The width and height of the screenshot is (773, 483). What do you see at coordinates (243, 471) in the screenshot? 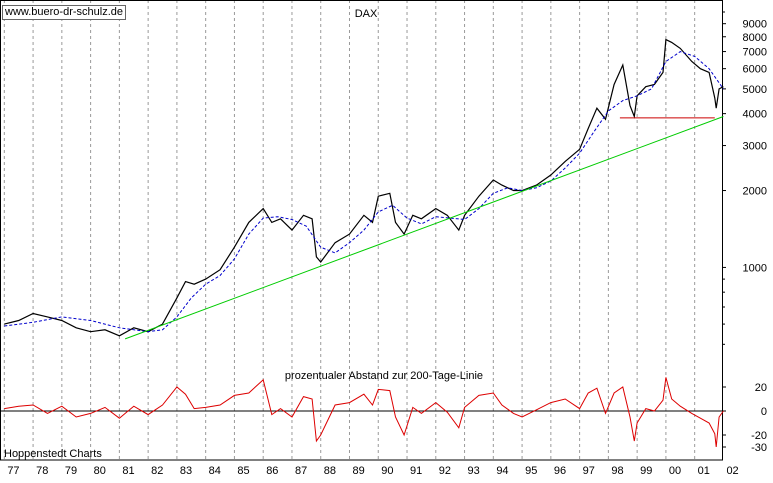
I see `x-tick-label: 85` at bounding box center [243, 471].